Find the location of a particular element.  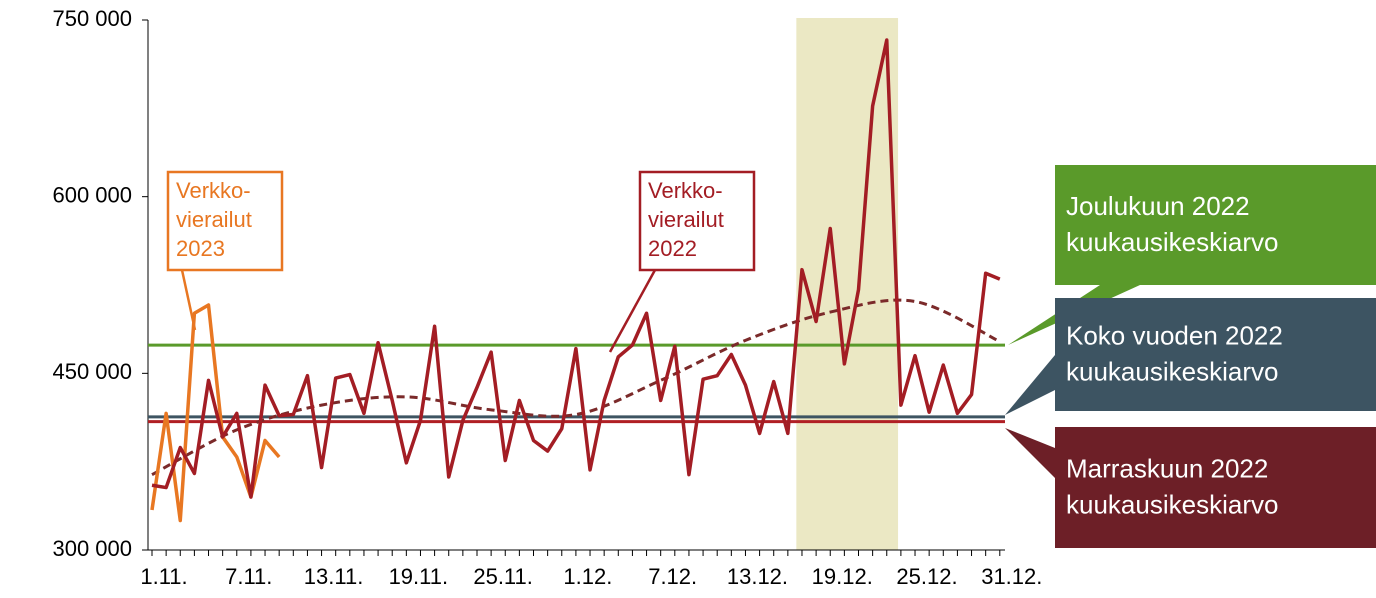

x-tick-label: 1.12. is located at coordinates (587, 576).